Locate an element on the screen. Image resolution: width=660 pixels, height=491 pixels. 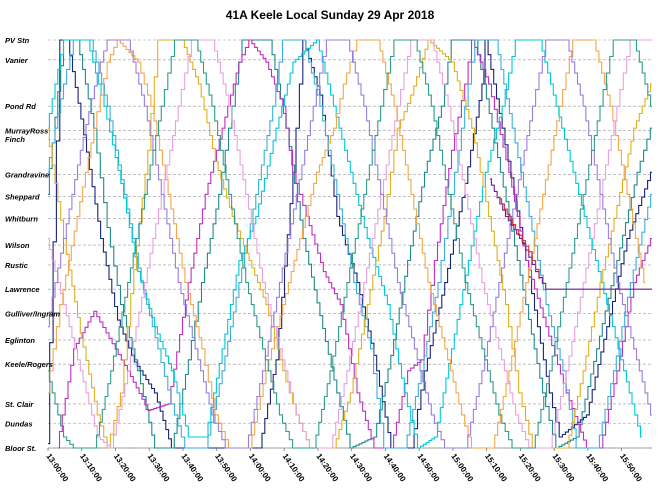
time-tick-label: 15:10:00 is located at coordinates (496, 468).